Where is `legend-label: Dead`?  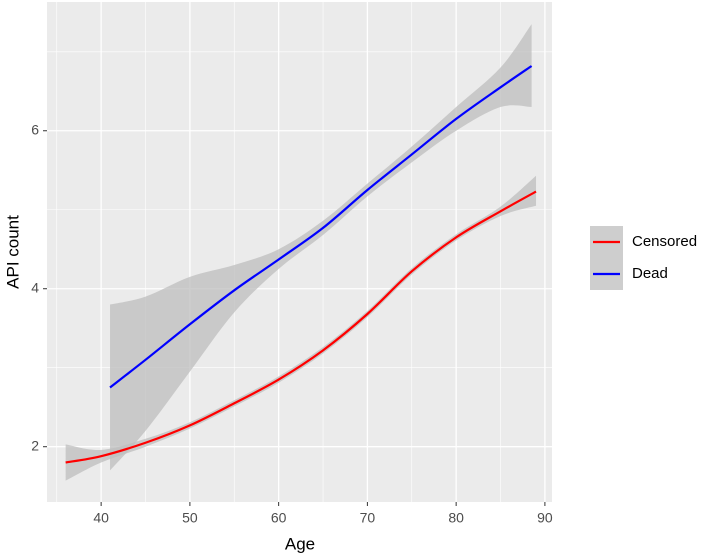 legend-label: Dead is located at coordinates (650, 273).